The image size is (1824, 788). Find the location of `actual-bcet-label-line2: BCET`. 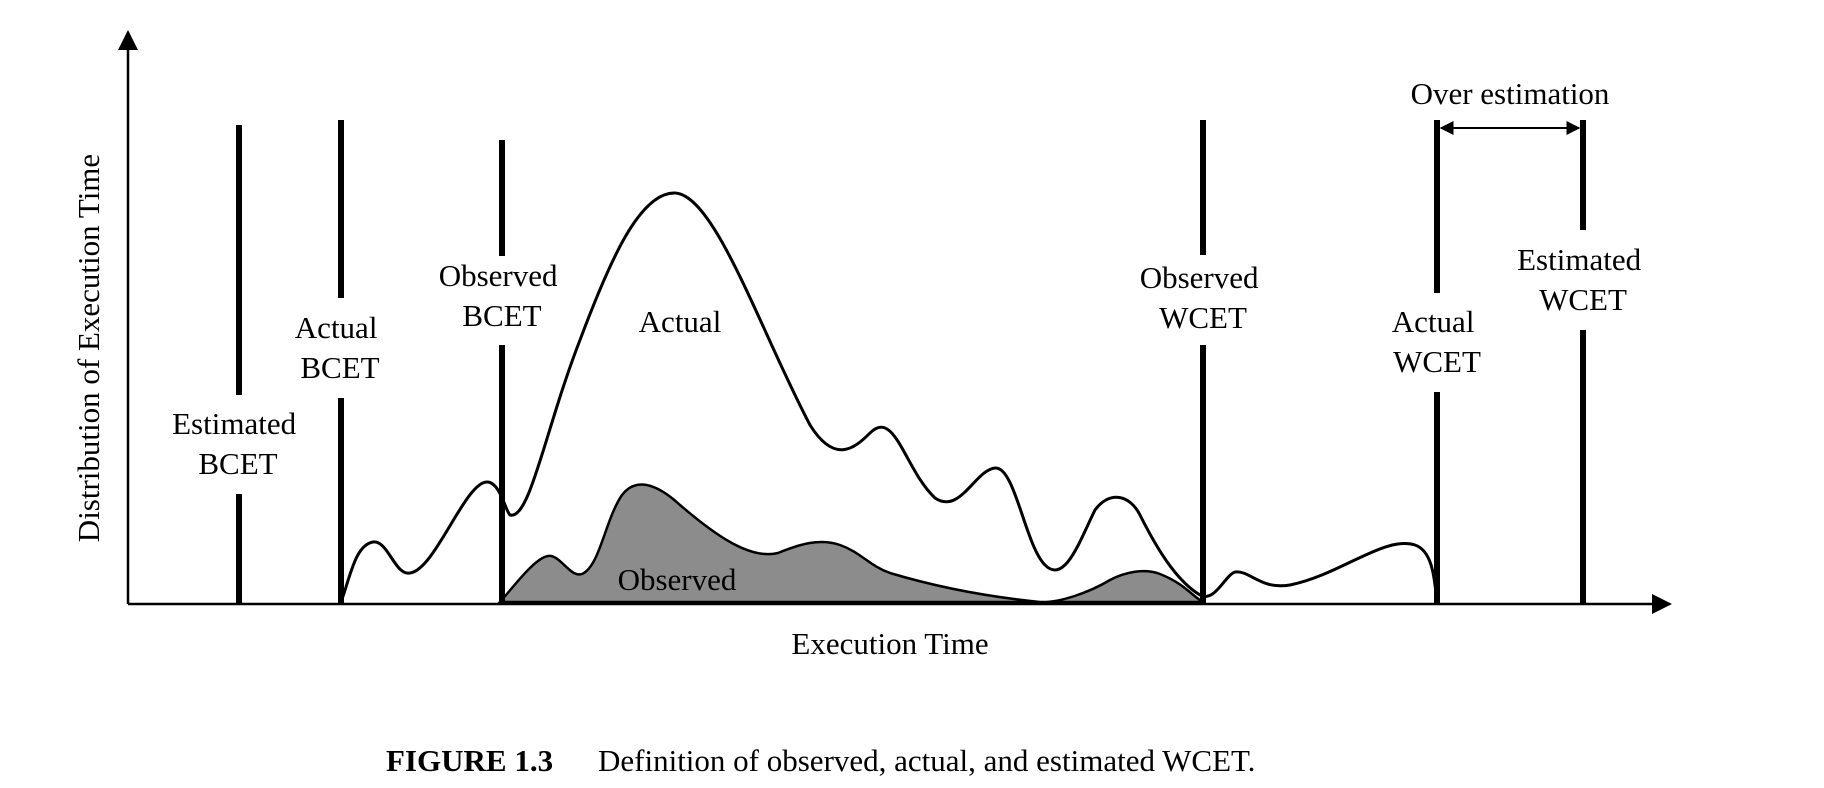

actual-bcet-label-line2: BCET is located at coordinates (339, 367).